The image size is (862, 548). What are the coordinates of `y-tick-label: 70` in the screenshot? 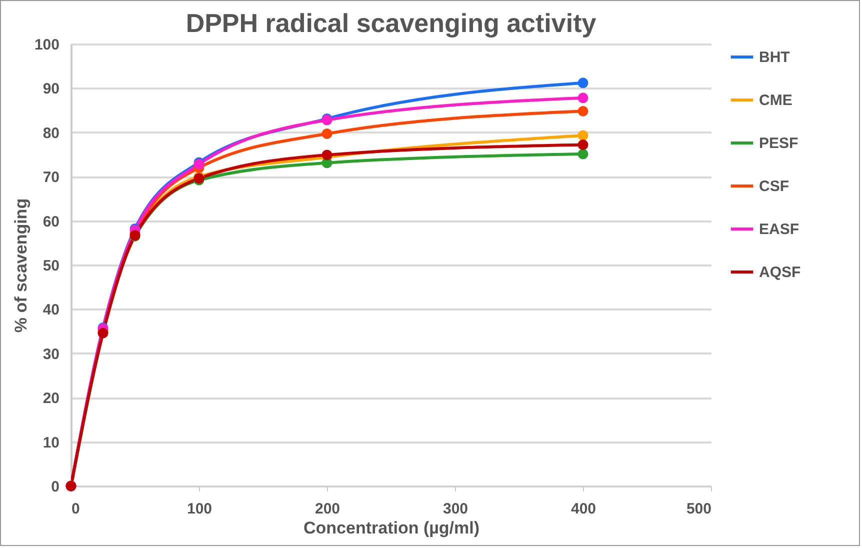 It's located at (51, 177).